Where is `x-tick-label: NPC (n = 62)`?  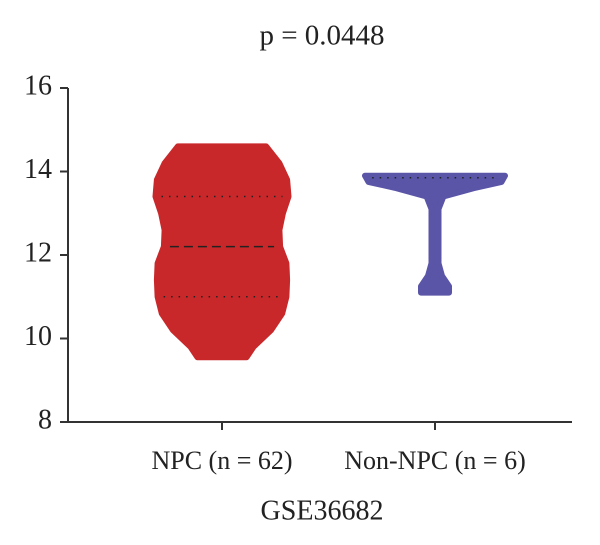 x-tick-label: NPC (n = 62) is located at coordinates (221, 460).